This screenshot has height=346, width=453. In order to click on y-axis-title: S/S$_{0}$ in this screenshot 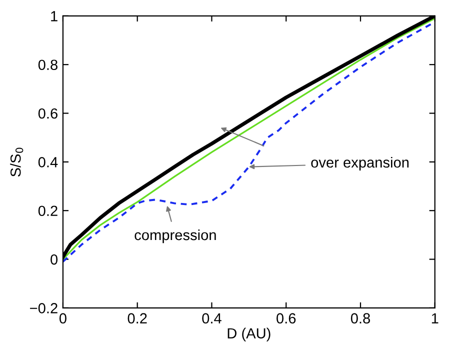, I will do `click(17, 162)`.